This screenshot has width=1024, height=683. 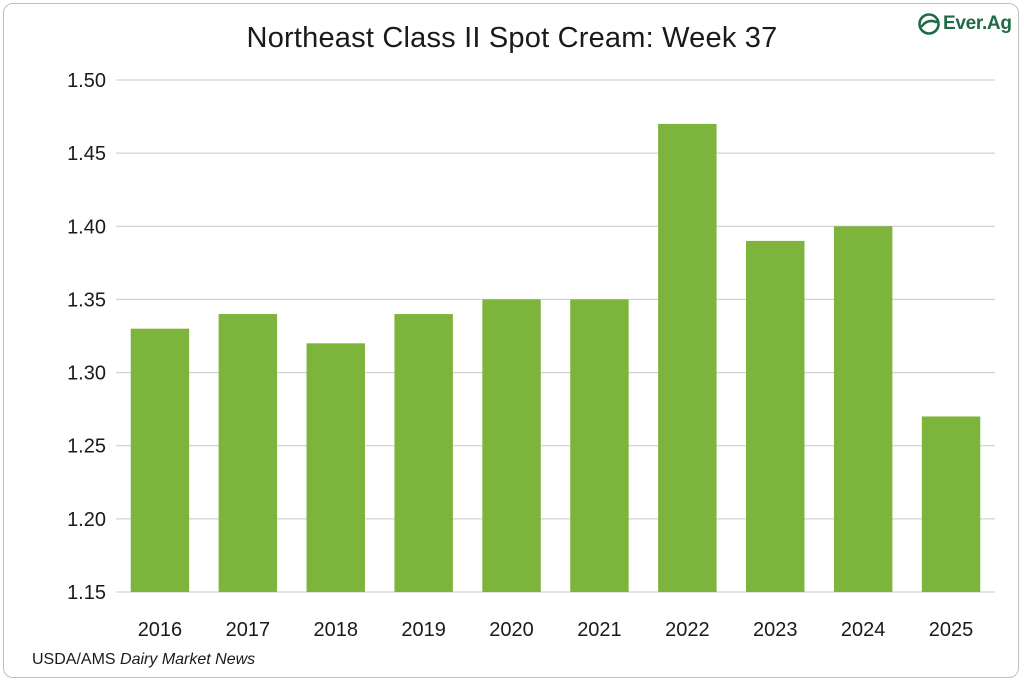 What do you see at coordinates (511, 630) in the screenshot?
I see `x-tick-label: 2020` at bounding box center [511, 630].